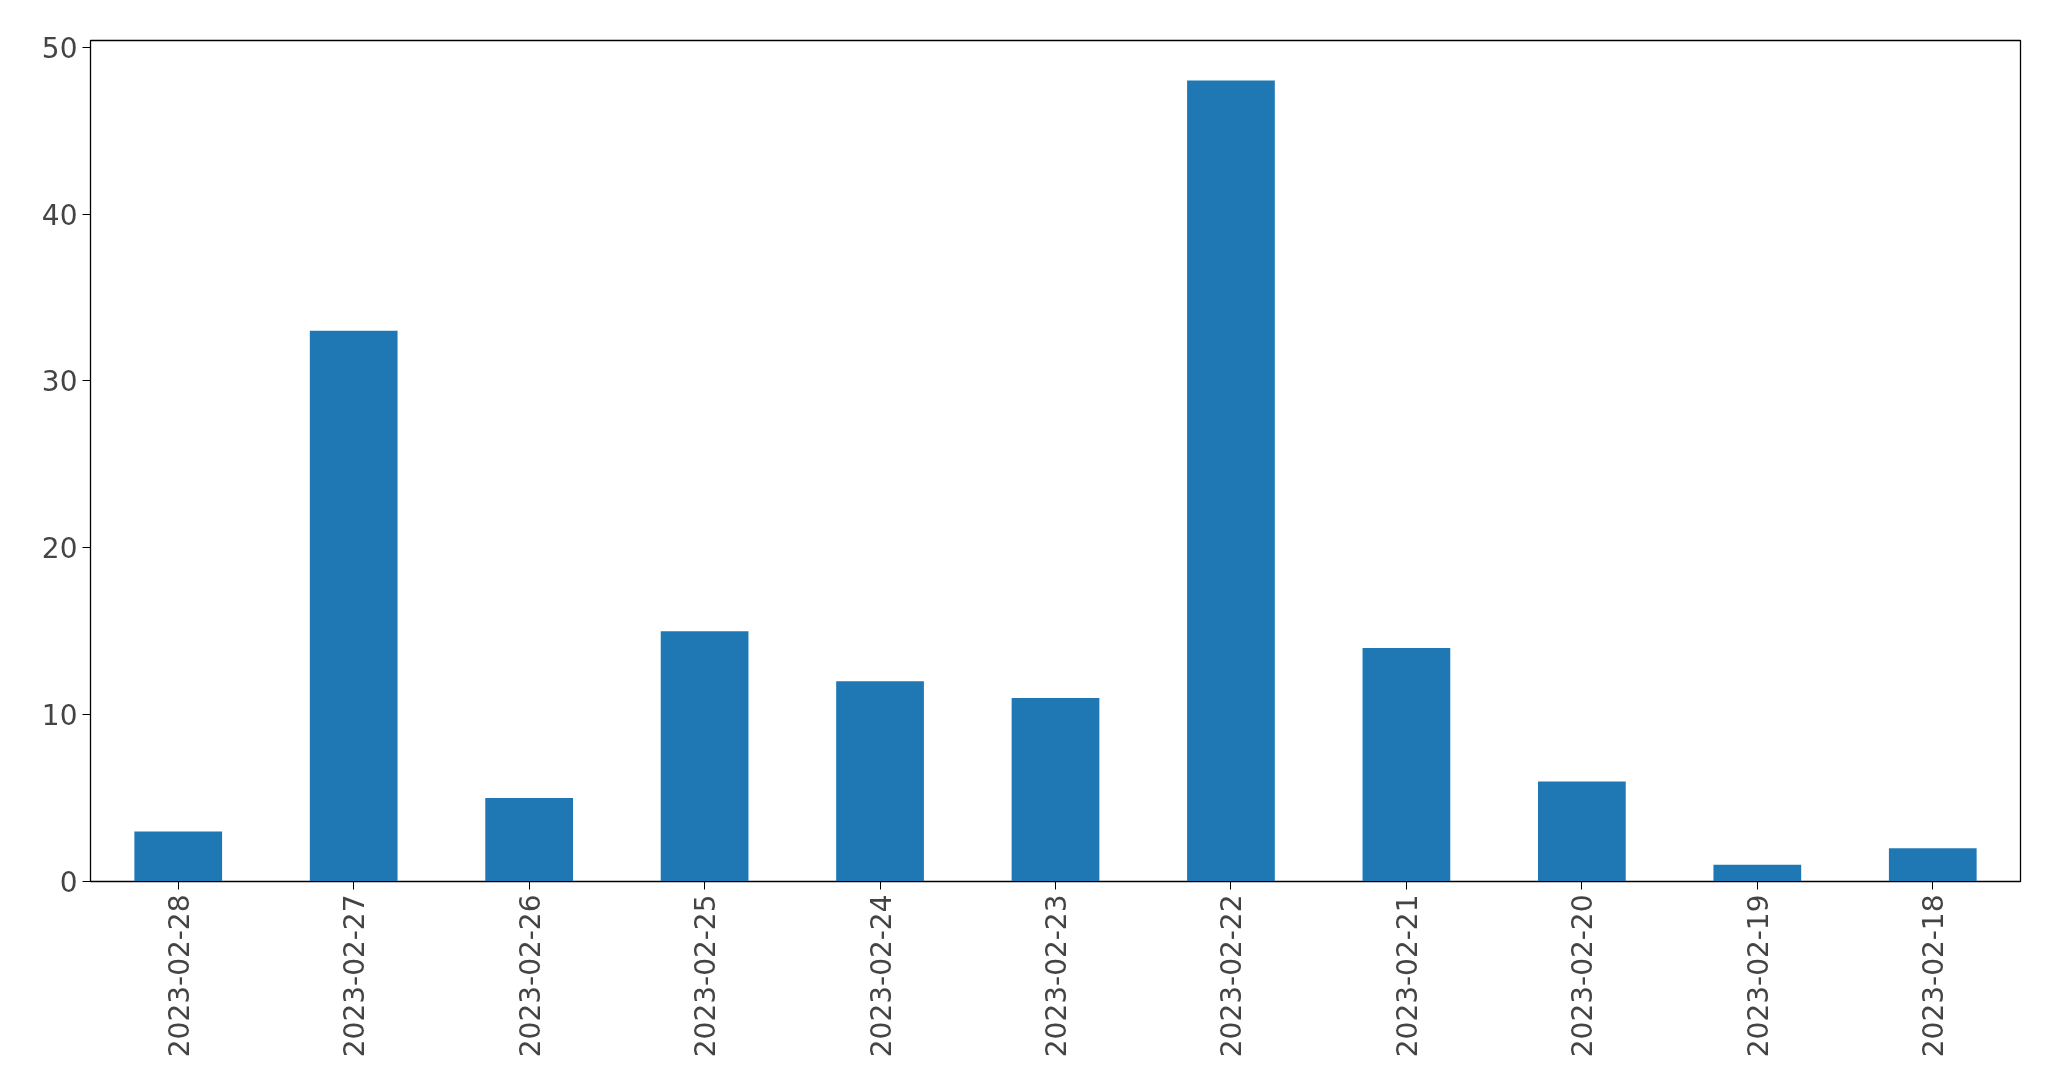 Image resolution: width=2071 pixels, height=1069 pixels. I want to click on x-tick-label: 2023-02-26, so click(530, 976).